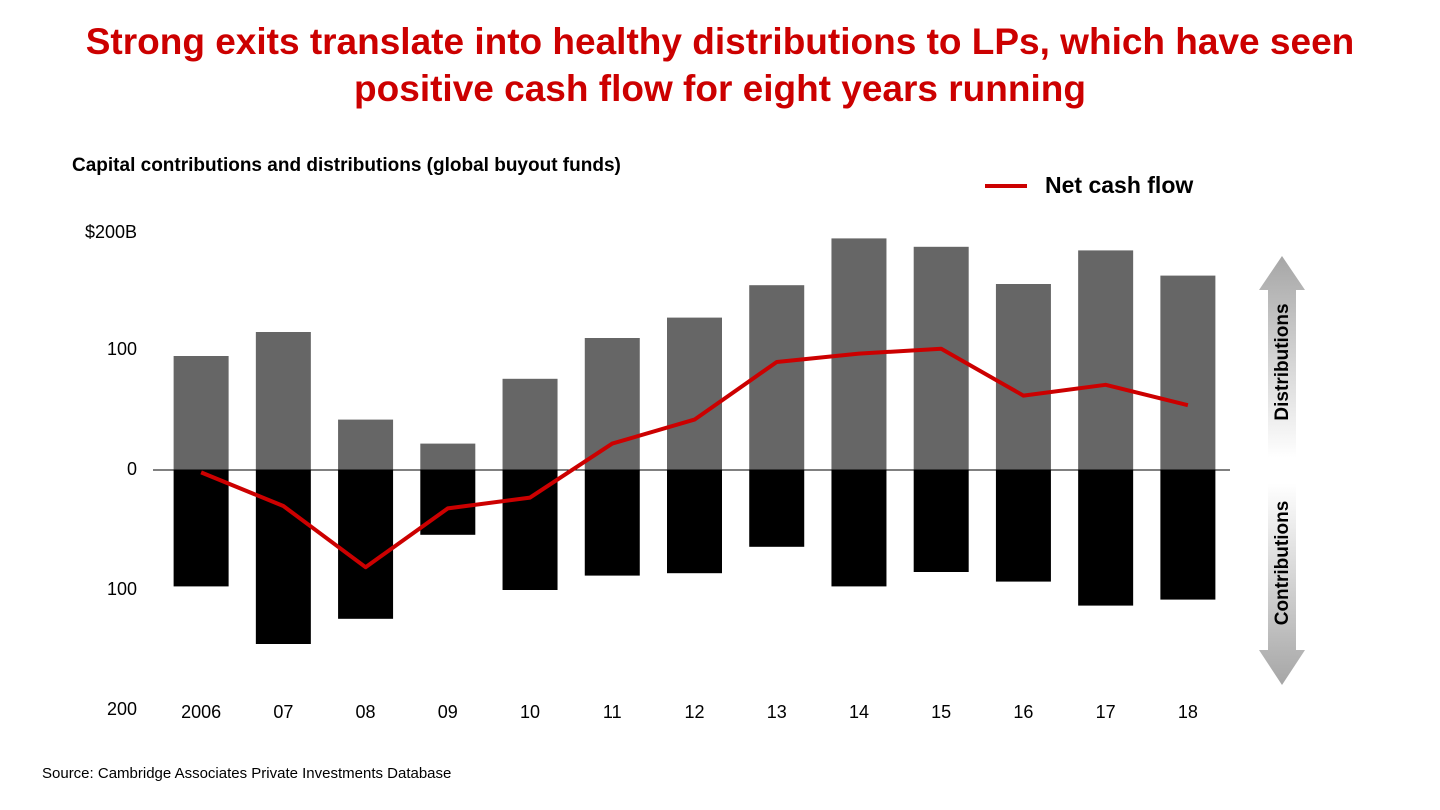 Image resolution: width=1440 pixels, height=810 pixels. What do you see at coordinates (1282, 470) in the screenshot?
I see `direction-arrow` at bounding box center [1282, 470].